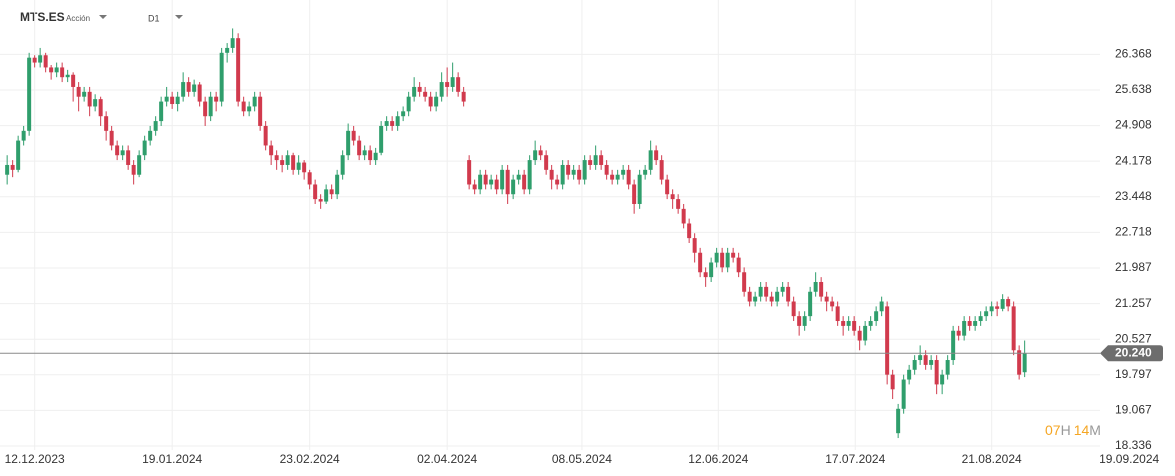 The height and width of the screenshot is (476, 1175). Describe the element at coordinates (310, 459) in the screenshot. I see `x-tick-label: 23.02.2024` at that location.